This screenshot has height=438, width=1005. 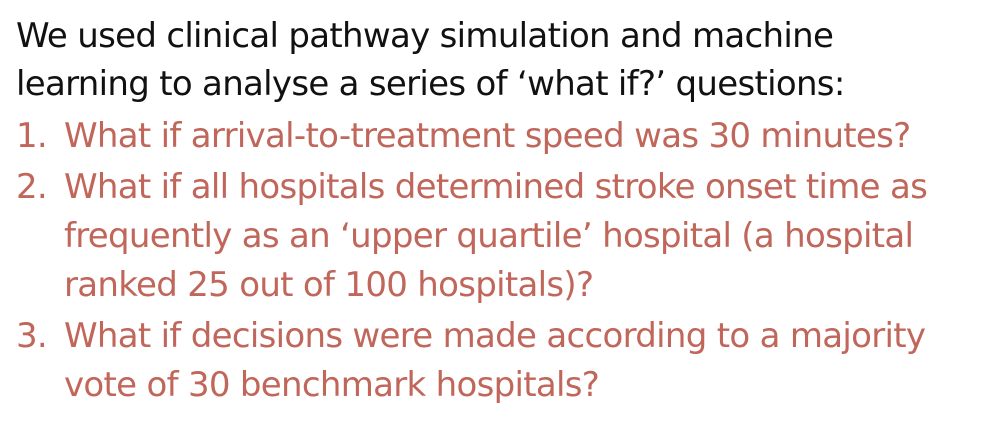 What do you see at coordinates (32, 136) in the screenshot?
I see `question-number: 1.` at bounding box center [32, 136].